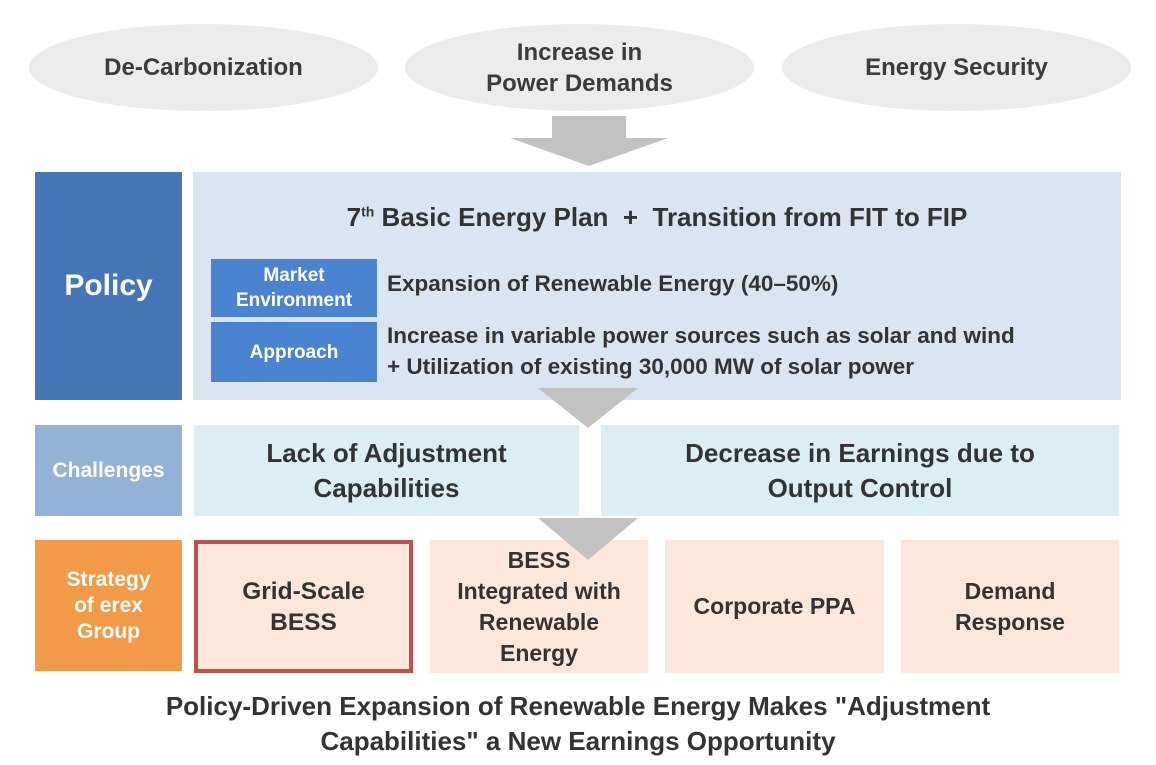 Image resolution: width=1156 pixels, height=765 pixels. I want to click on strategy-label-line3: Group, so click(108, 631).